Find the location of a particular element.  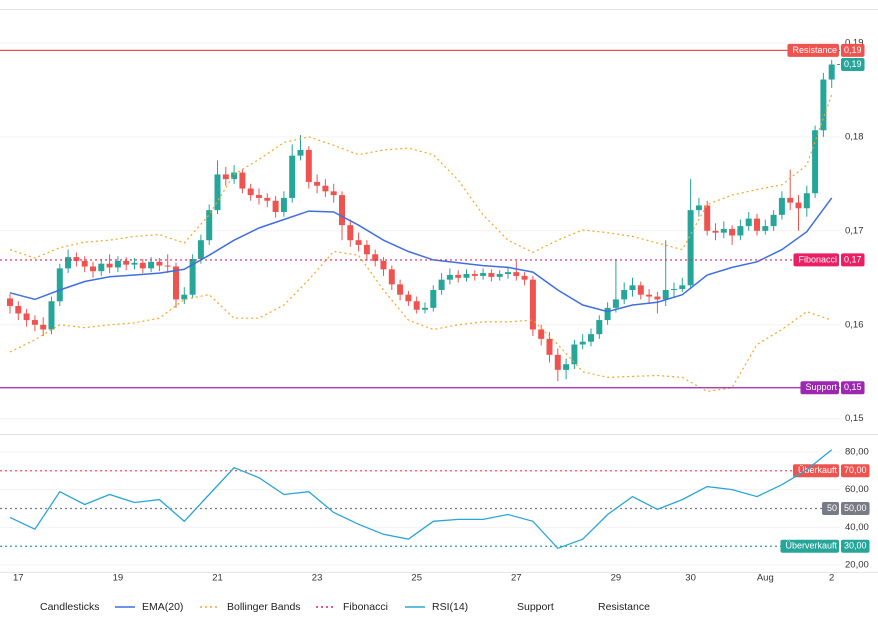

y-tick-label: 80,00 is located at coordinates (857, 451).